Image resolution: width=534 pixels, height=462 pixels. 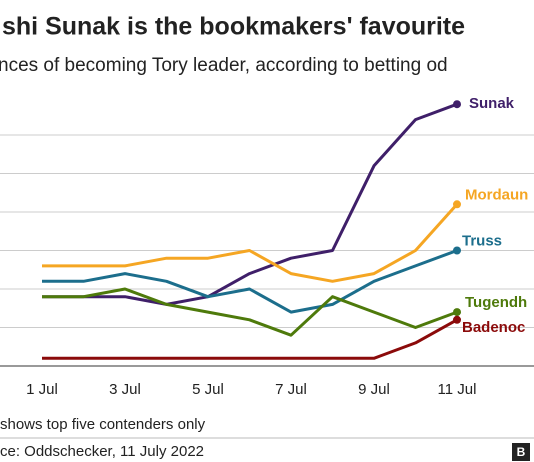 What do you see at coordinates (492, 103) in the screenshot?
I see `series-label: Sunak` at bounding box center [492, 103].